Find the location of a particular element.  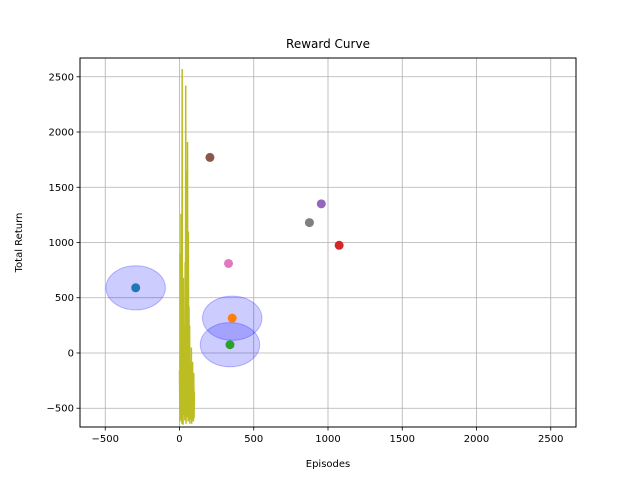

y-tick-label: 0 is located at coordinates (71, 353).